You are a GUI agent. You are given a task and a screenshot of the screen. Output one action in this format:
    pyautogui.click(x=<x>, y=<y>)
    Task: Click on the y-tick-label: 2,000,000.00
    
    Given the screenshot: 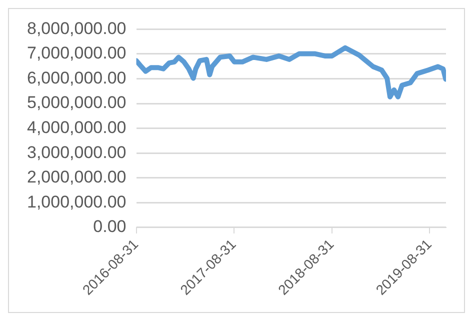 What is the action you would take?
    pyautogui.click(x=76, y=177)
    